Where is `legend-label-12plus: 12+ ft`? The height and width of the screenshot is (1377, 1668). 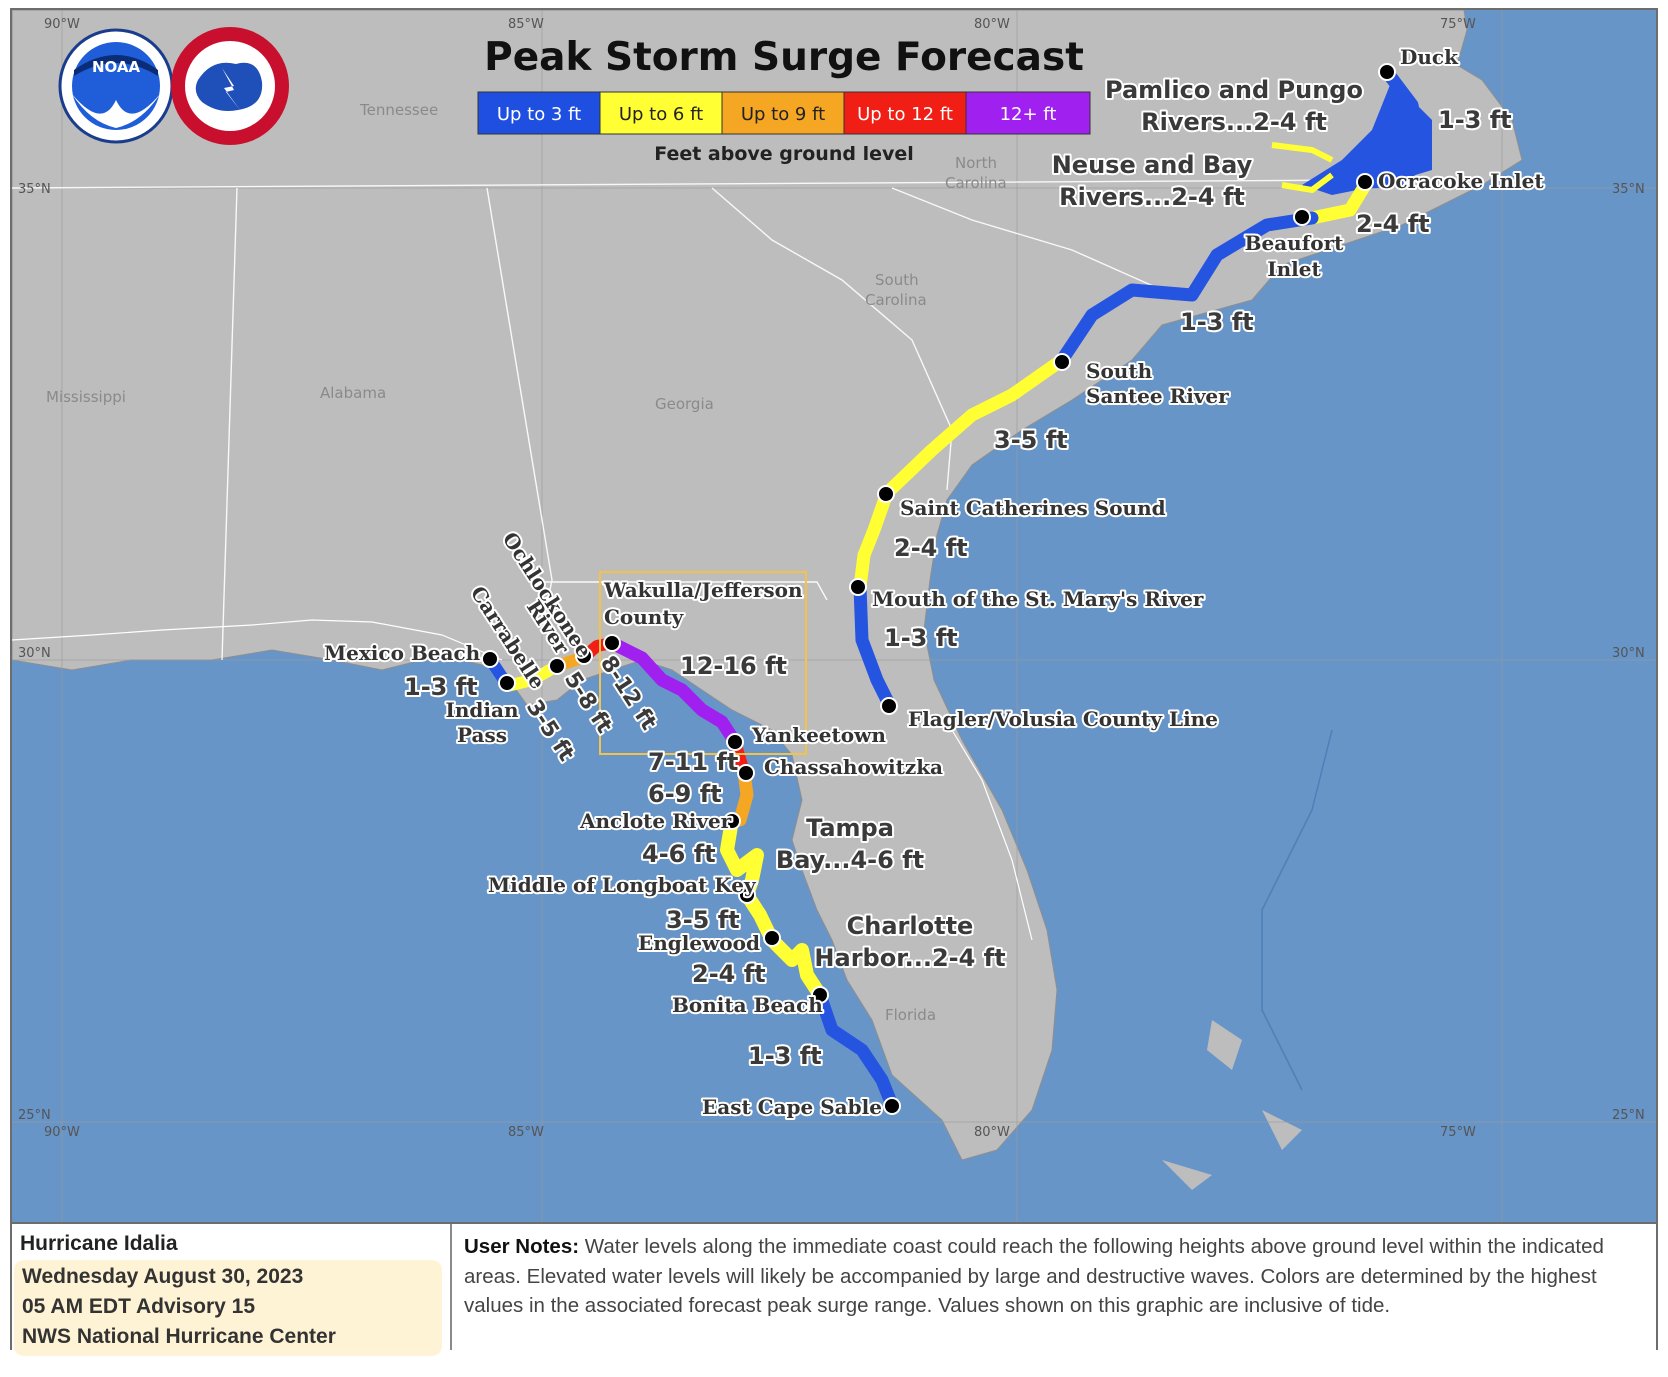 legend-label-12plus: 12+ ft is located at coordinates (1028, 114).